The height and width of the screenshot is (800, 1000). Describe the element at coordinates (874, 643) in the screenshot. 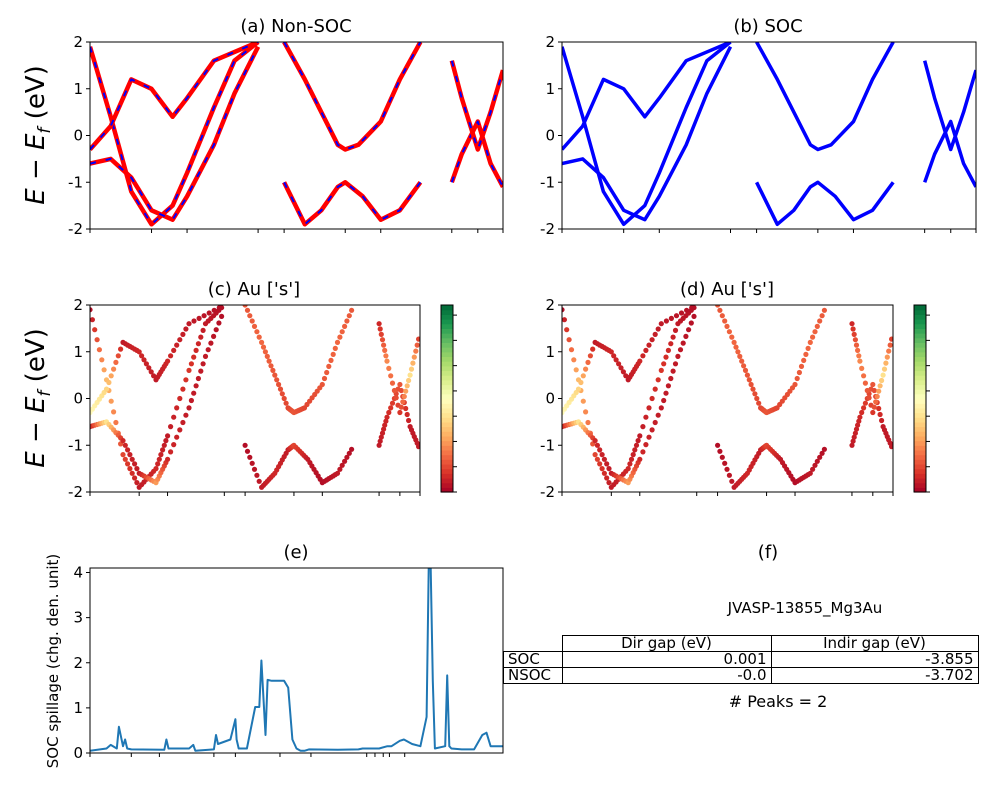

I see `gap-table-col-indir: Indir gap (eV)` at that location.